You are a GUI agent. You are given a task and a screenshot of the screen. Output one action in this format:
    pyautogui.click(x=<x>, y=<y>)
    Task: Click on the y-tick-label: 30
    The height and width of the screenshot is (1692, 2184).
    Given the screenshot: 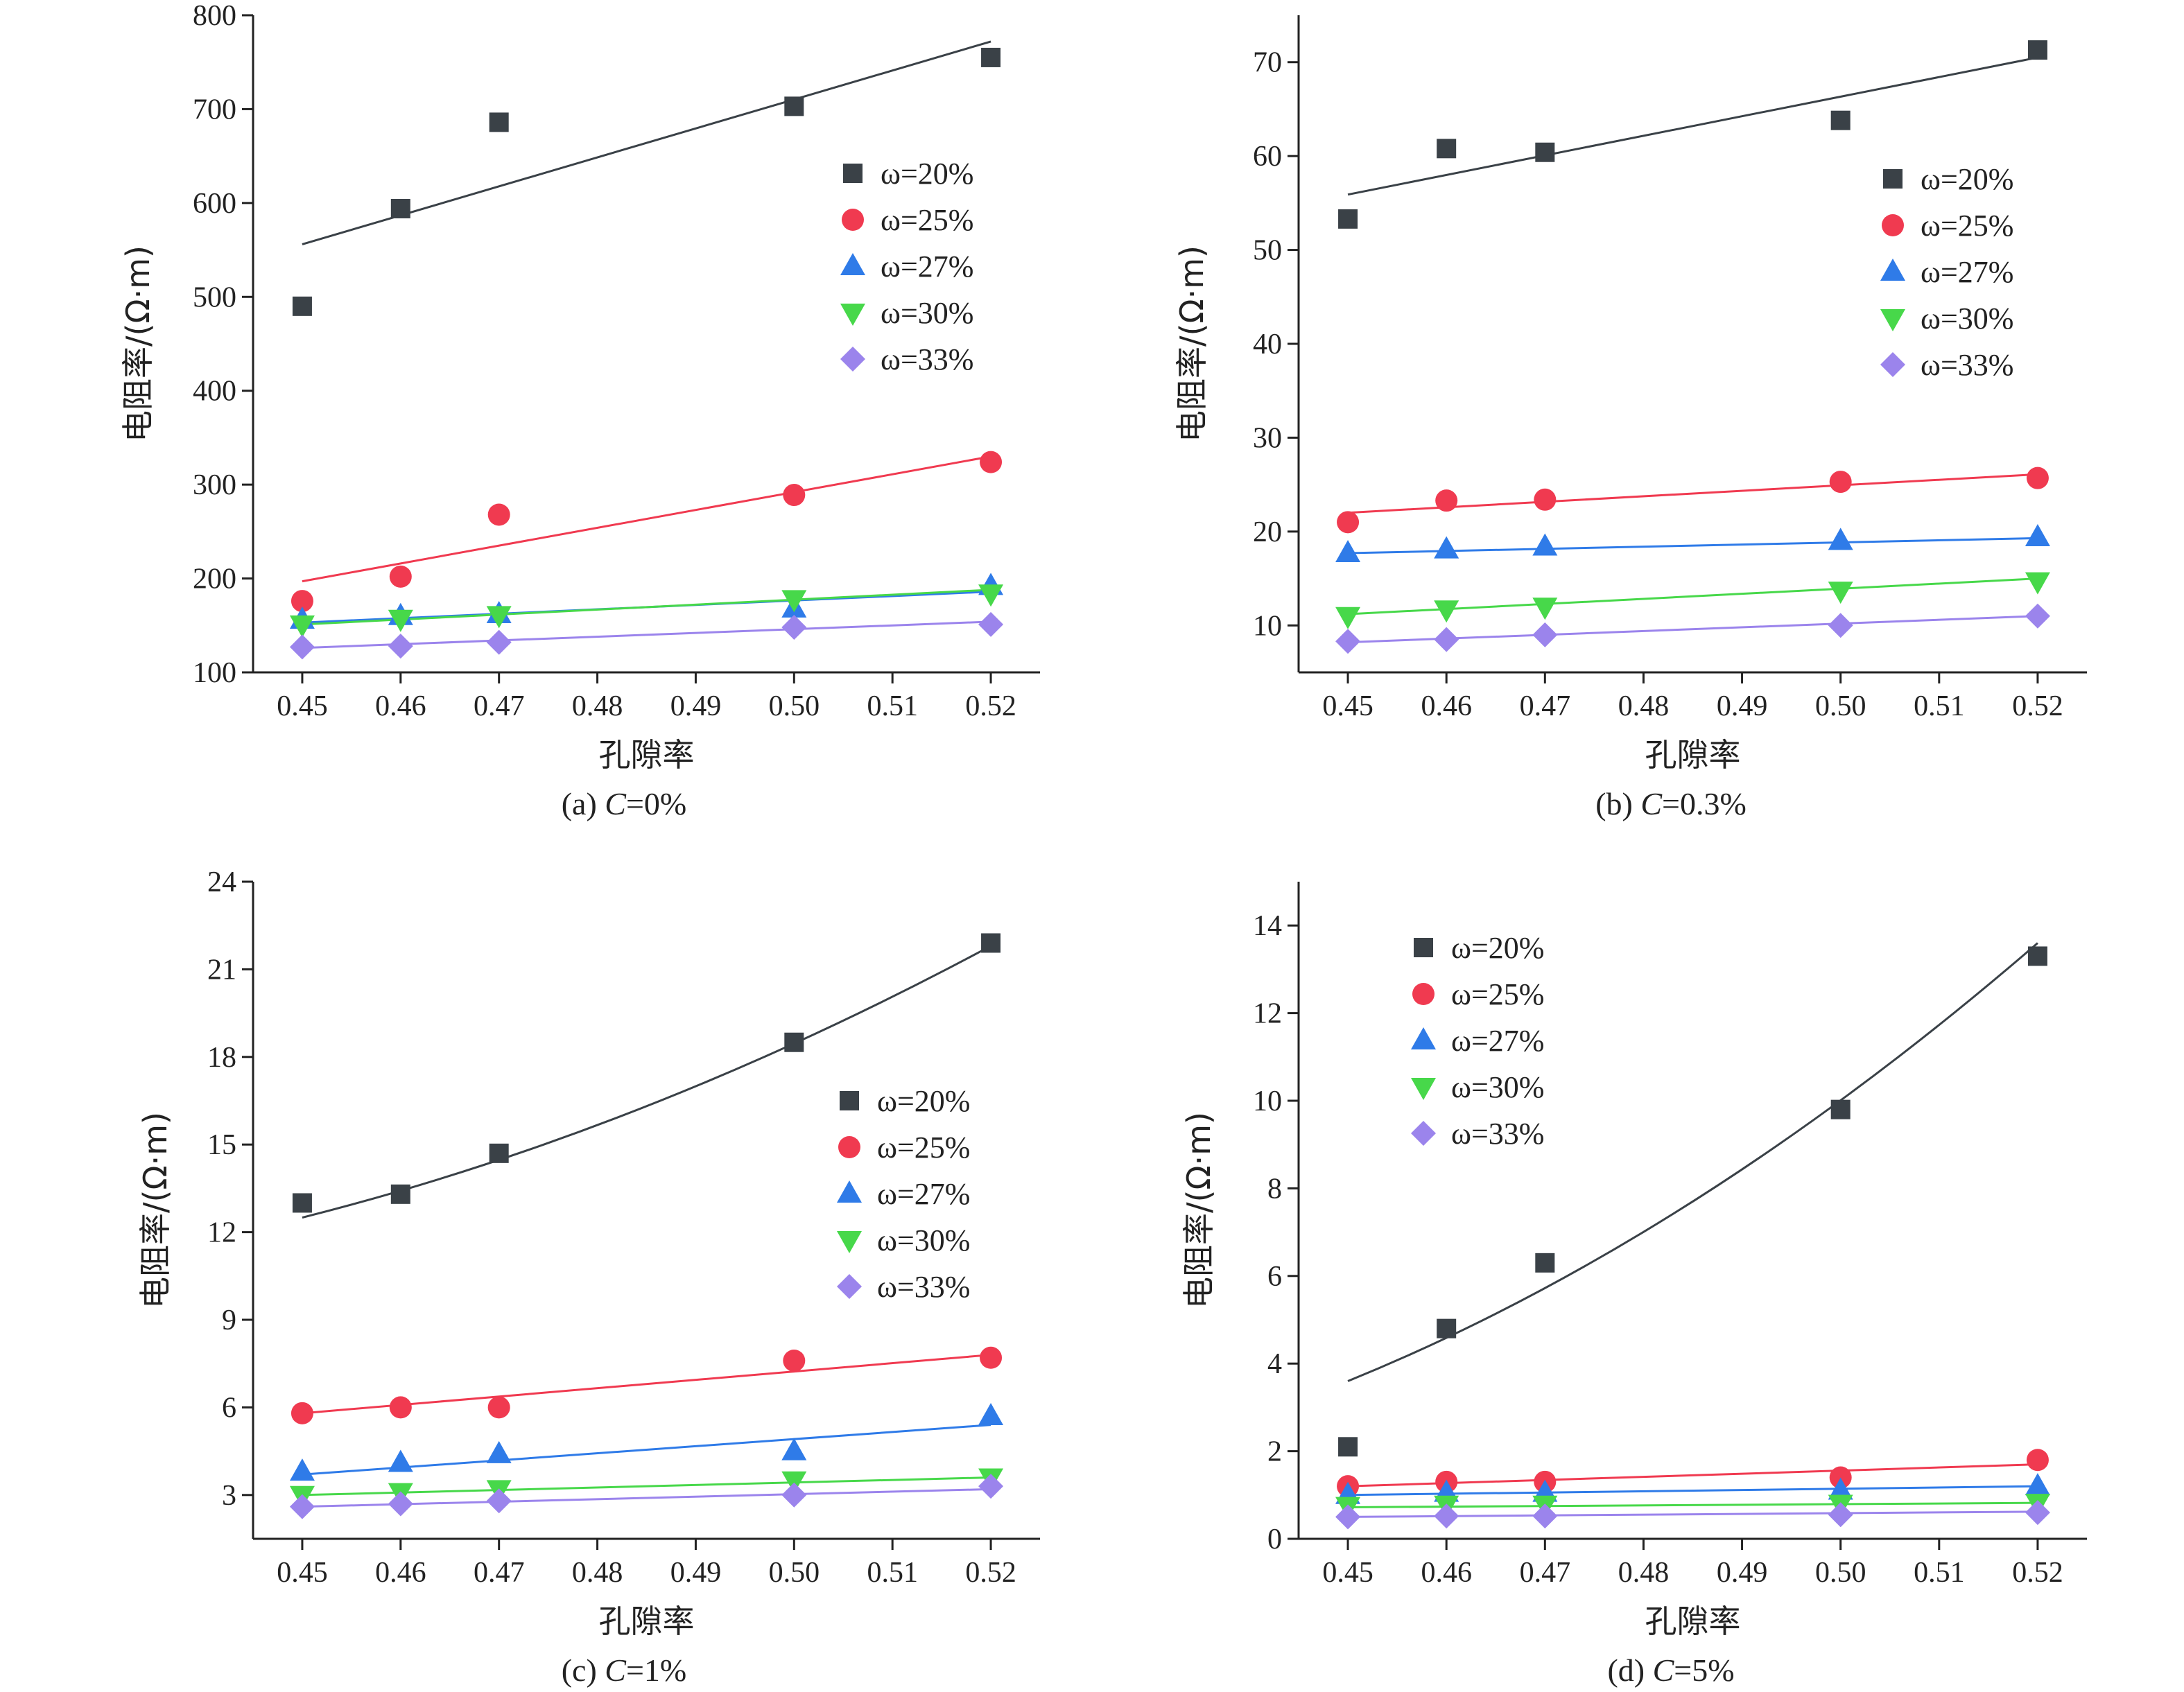 What is the action you would take?
    pyautogui.click(x=1267, y=438)
    